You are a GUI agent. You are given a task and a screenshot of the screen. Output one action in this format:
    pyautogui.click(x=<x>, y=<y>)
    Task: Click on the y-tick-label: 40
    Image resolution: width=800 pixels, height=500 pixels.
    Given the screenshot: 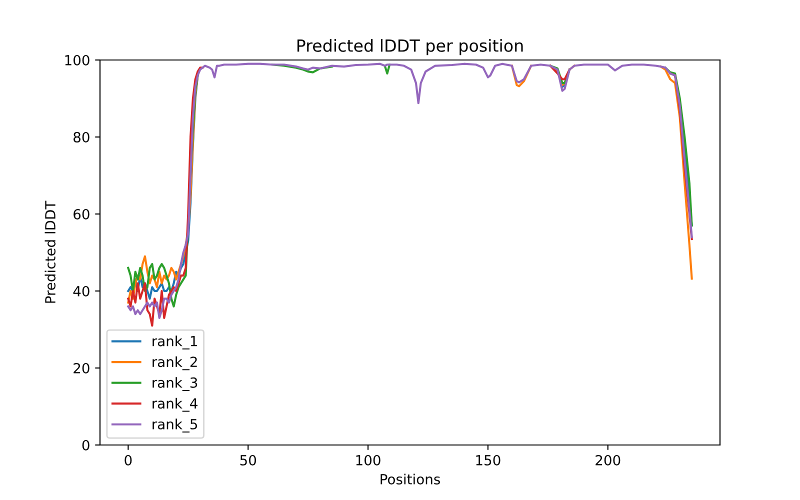 What is the action you would take?
    pyautogui.click(x=81, y=291)
    